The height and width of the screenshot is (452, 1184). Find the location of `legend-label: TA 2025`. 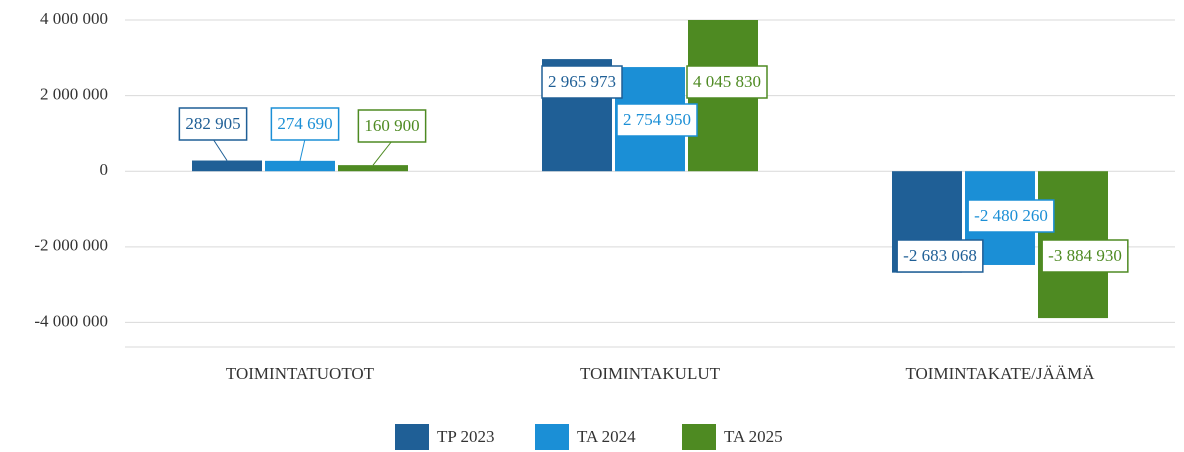

legend-label: TA 2025 is located at coordinates (753, 436).